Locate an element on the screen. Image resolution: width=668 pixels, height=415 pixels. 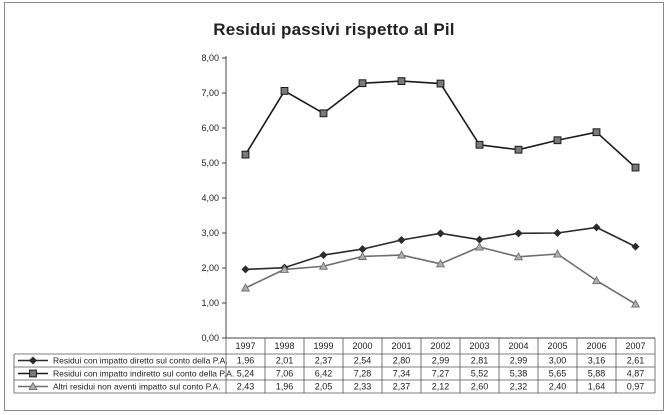
series-altri-value-label: 2,05 is located at coordinates (324, 387).